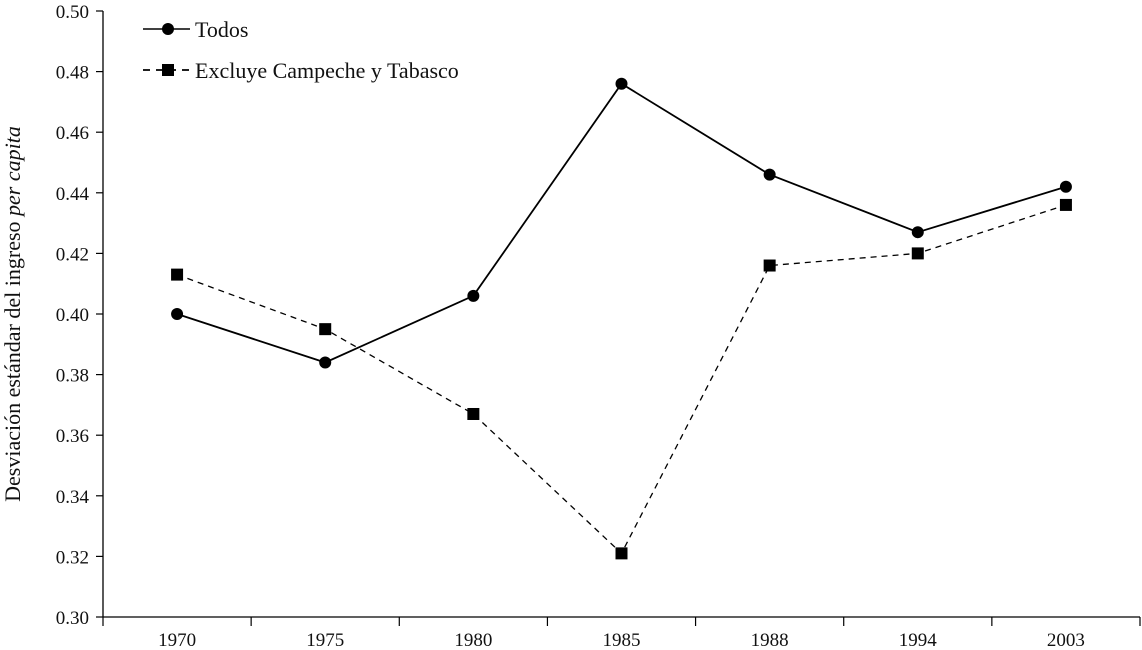 The width and height of the screenshot is (1142, 650). I want to click on x-tick-label-5: 1994, so click(918, 640).